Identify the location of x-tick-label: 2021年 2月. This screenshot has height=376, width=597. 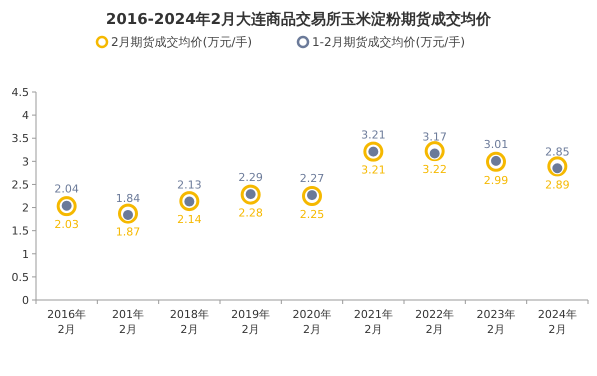
(373, 322).